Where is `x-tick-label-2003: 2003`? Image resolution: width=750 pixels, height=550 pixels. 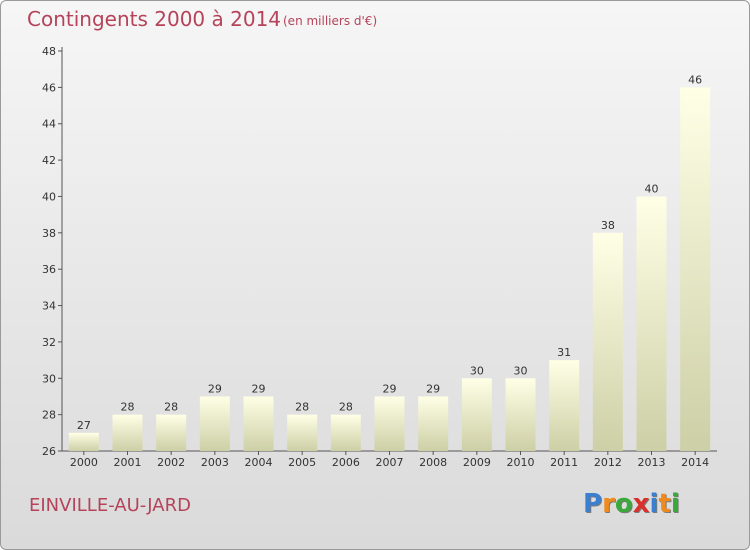 x-tick-label-2003: 2003 is located at coordinates (215, 462).